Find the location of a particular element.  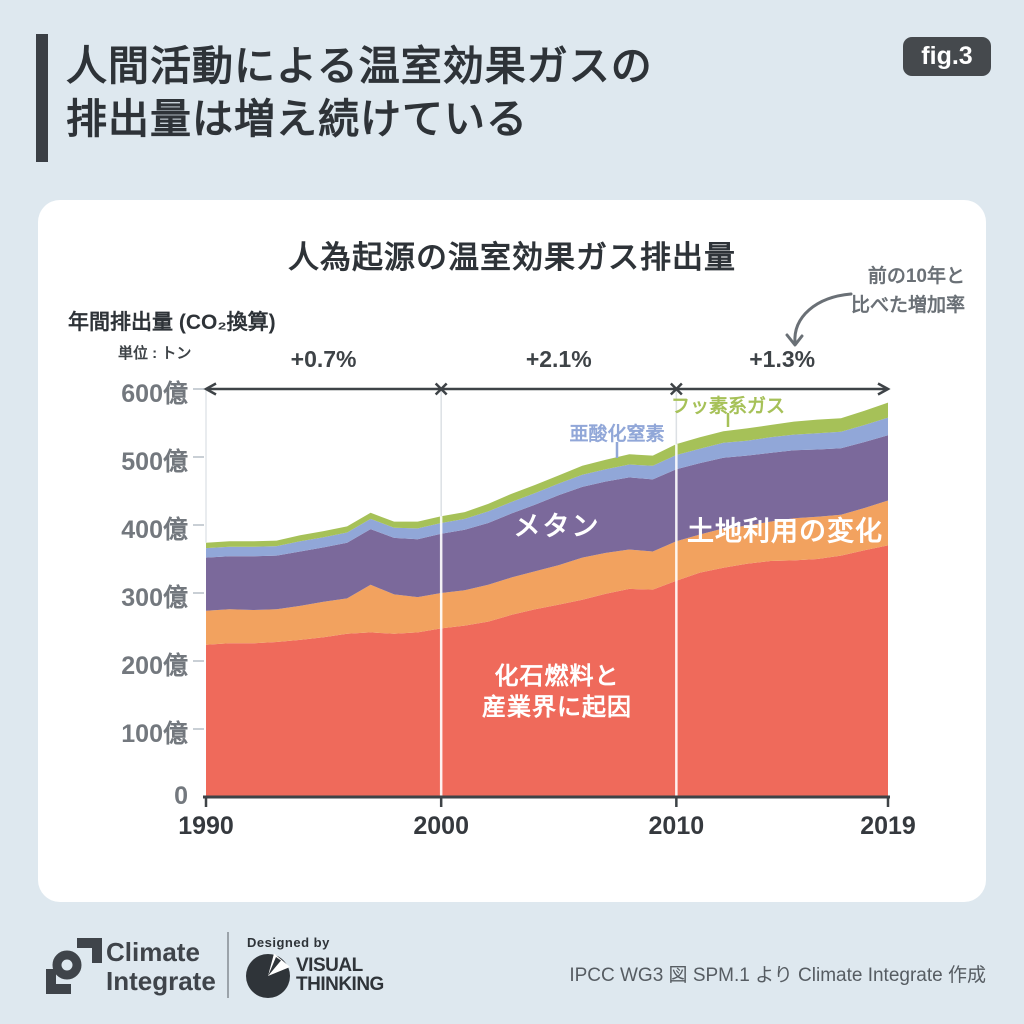

growth-rate-label: +0.7% is located at coordinates (323, 359).